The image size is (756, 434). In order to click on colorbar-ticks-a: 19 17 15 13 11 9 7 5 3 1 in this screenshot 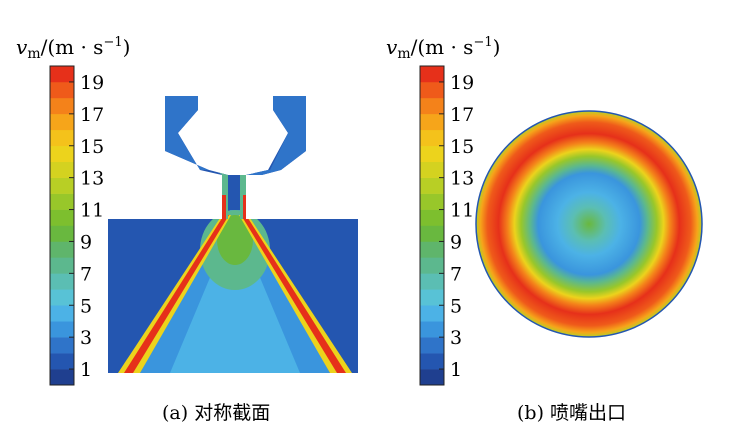, I will do `click(86, 226)`.